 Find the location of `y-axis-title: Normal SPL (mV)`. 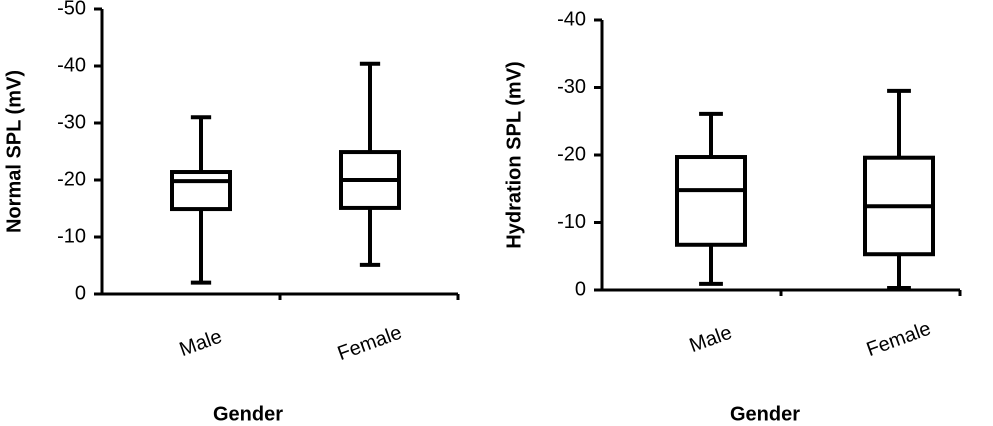

y-axis-title: Normal SPL (mV) is located at coordinates (14, 151).